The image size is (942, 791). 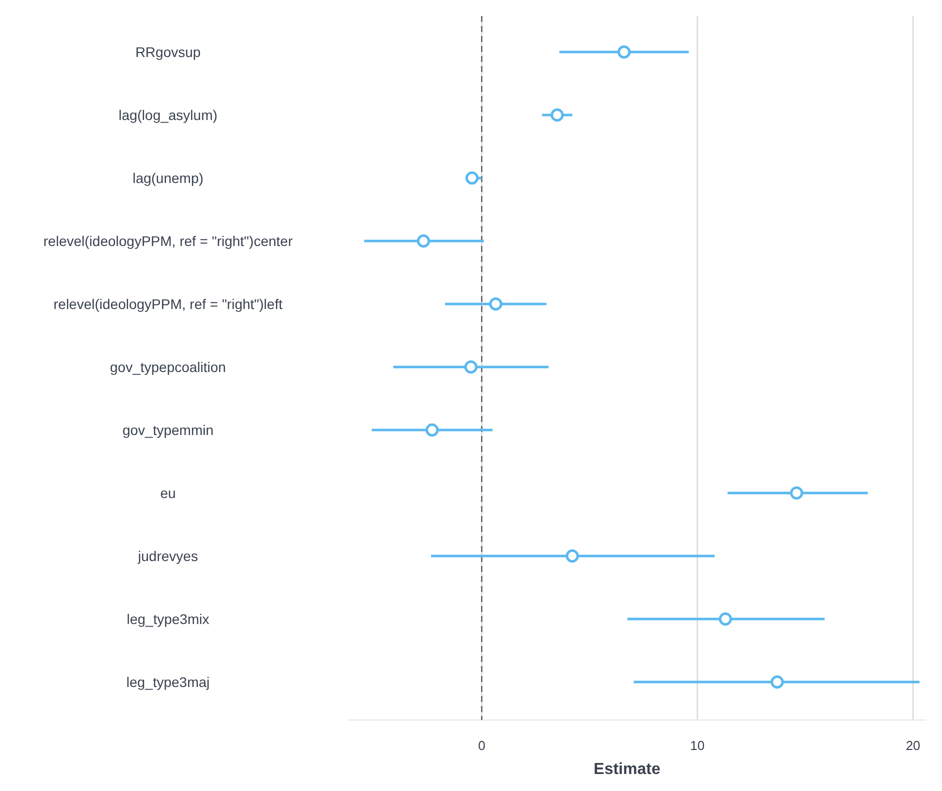 I want to click on y-tick-label: leg_type3mix, so click(x=168, y=619).